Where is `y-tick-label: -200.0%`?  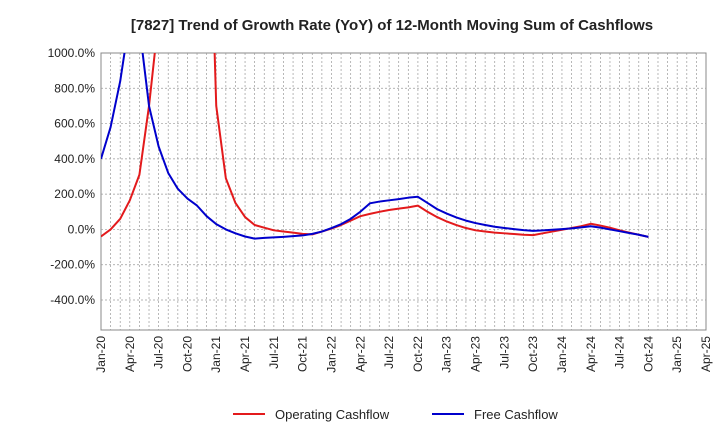
y-tick-label: -200.0% is located at coordinates (72, 265).